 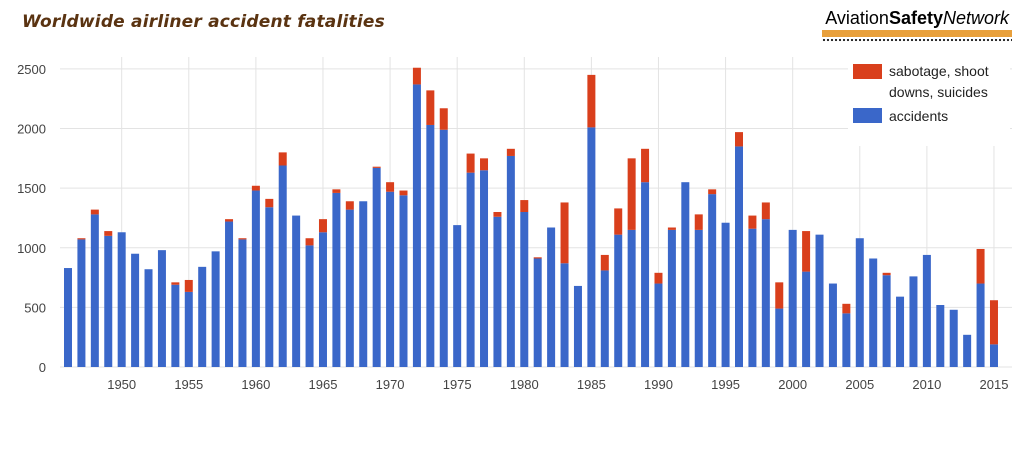 What do you see at coordinates (457, 296) in the screenshot?
I see `bar-accidents-1975` at bounding box center [457, 296].